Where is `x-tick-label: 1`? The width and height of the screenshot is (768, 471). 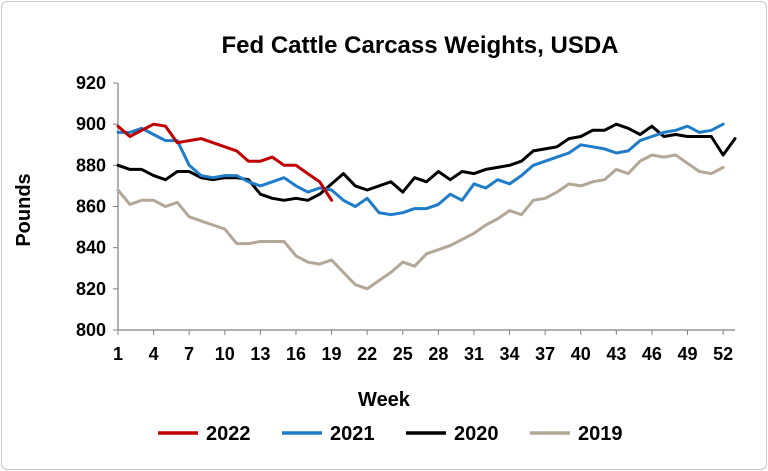
x-tick-label: 1 is located at coordinates (118, 354).